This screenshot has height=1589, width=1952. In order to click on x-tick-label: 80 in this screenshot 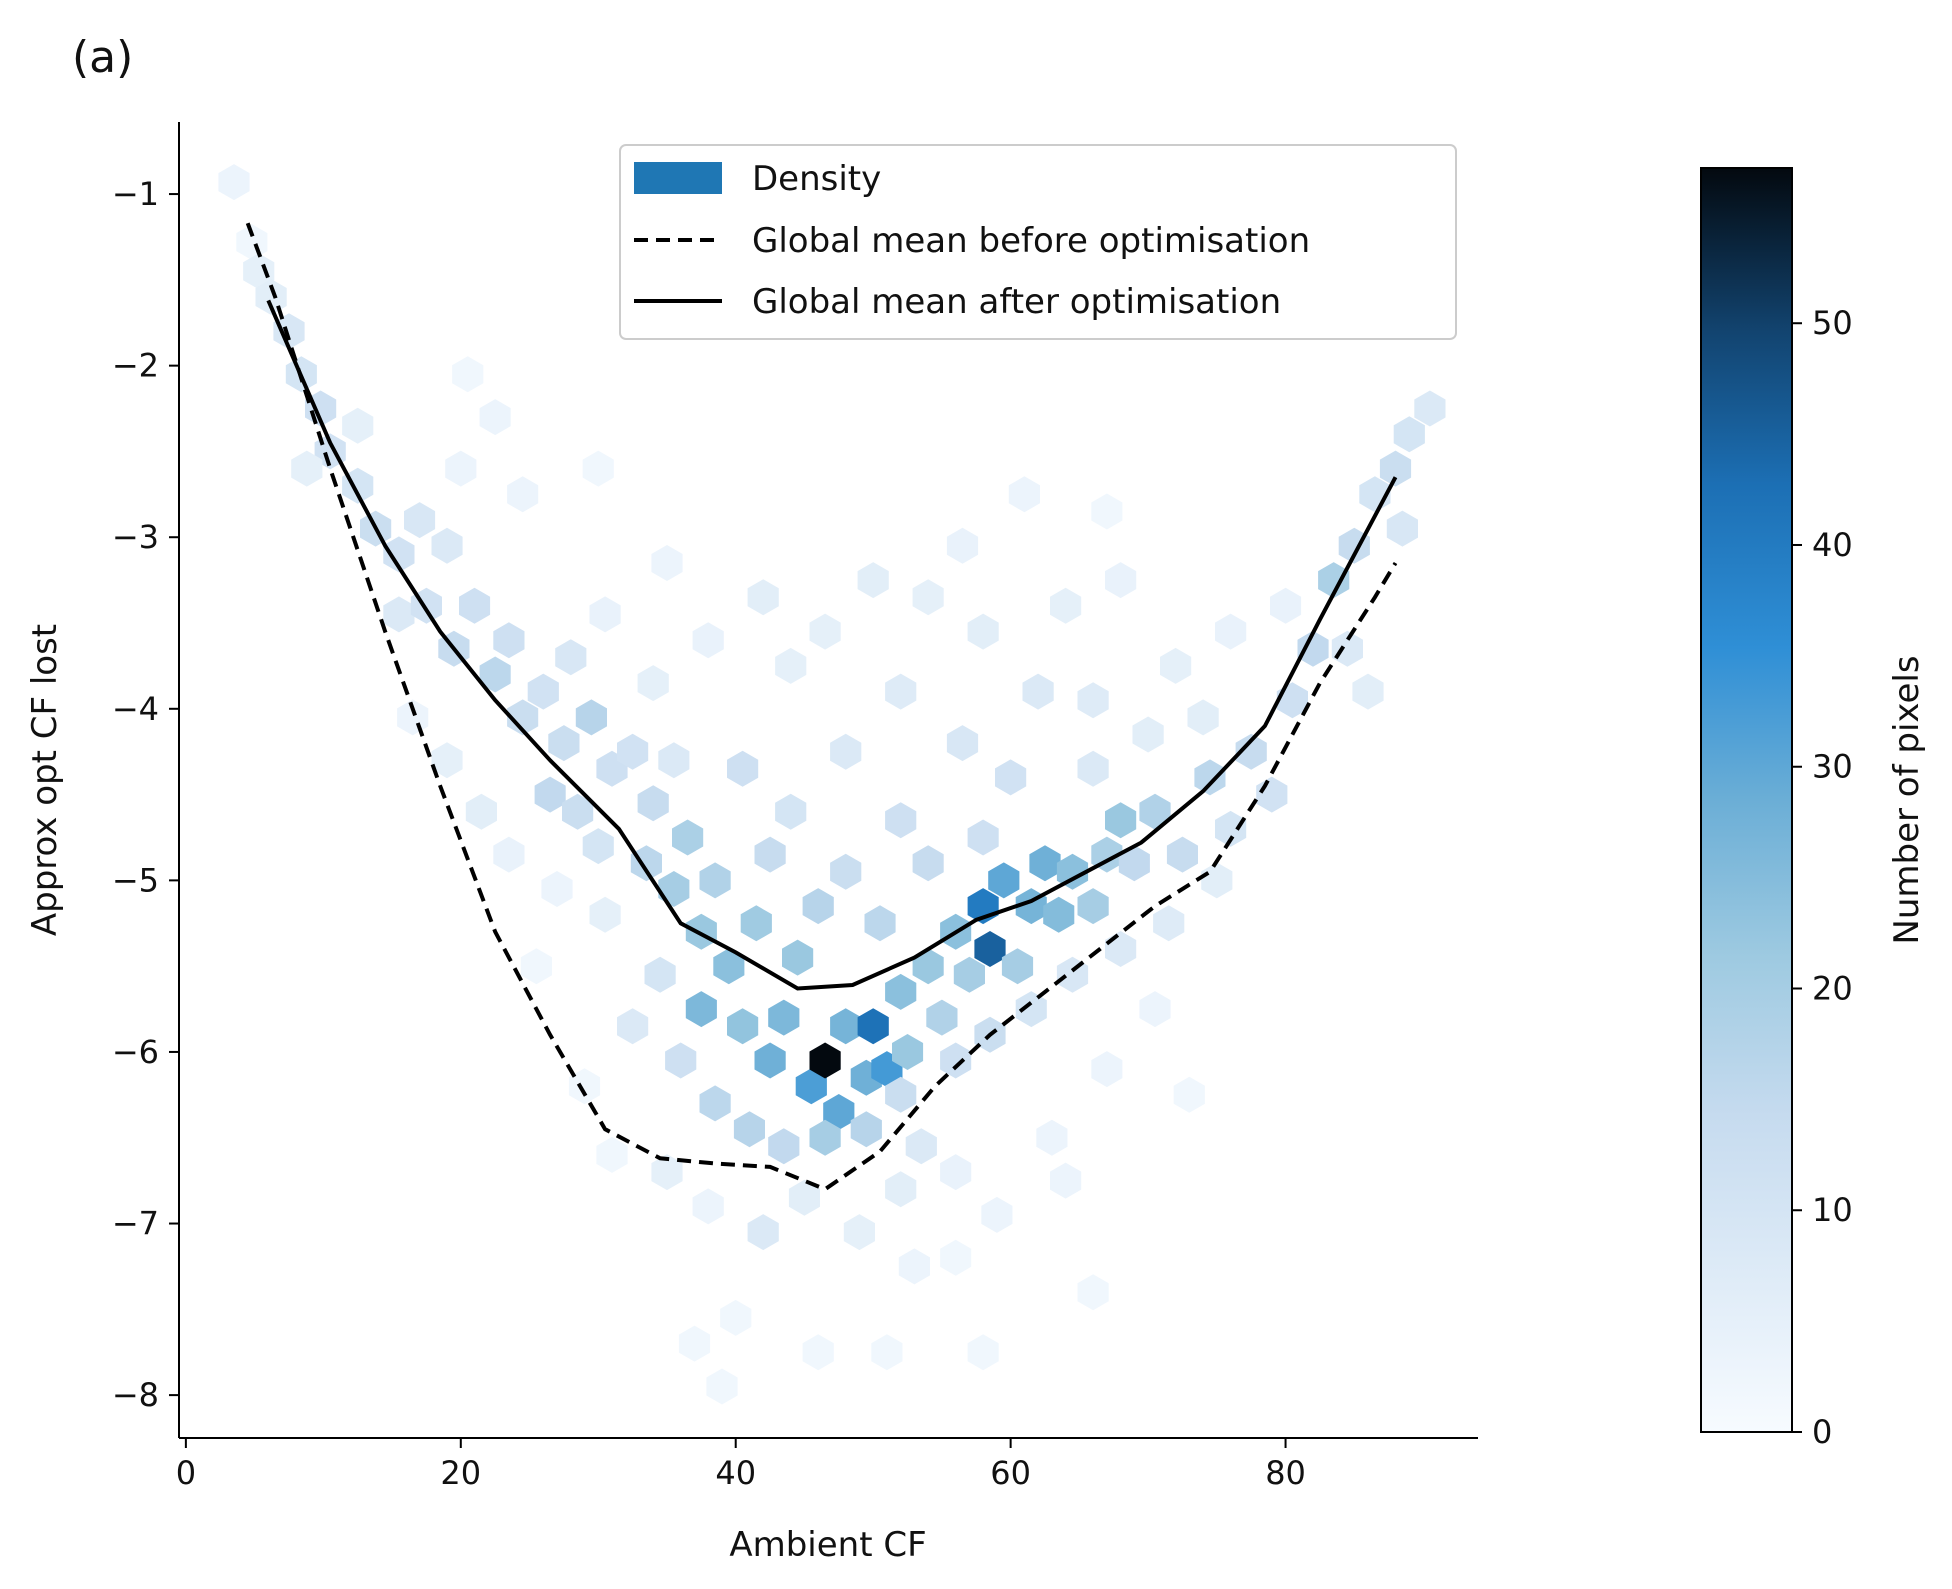, I will do `click(1285, 1473)`.